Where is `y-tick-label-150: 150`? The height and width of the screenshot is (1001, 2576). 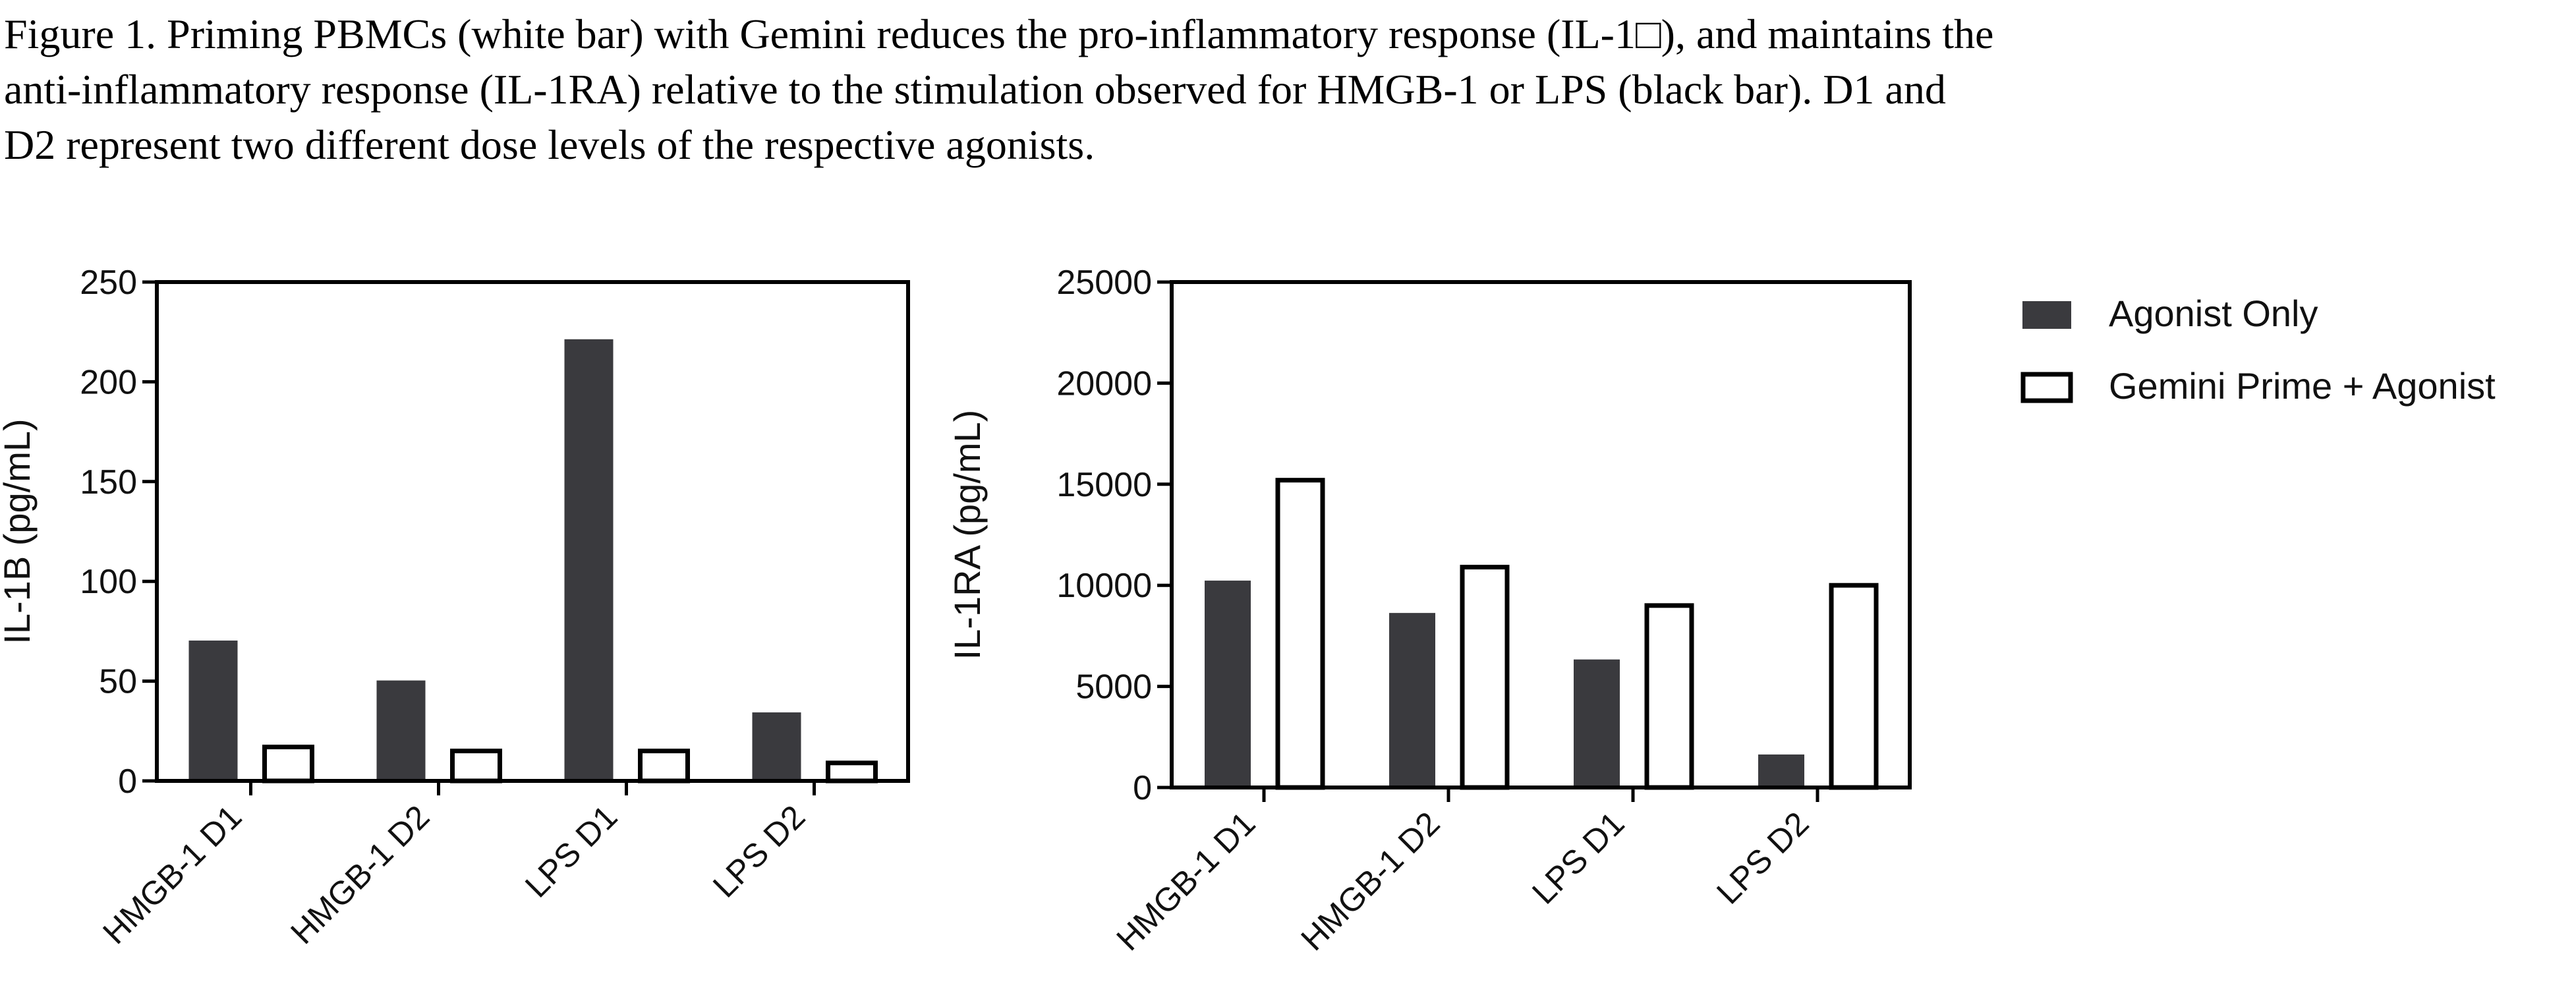 y-tick-label-150: 150 is located at coordinates (109, 482).